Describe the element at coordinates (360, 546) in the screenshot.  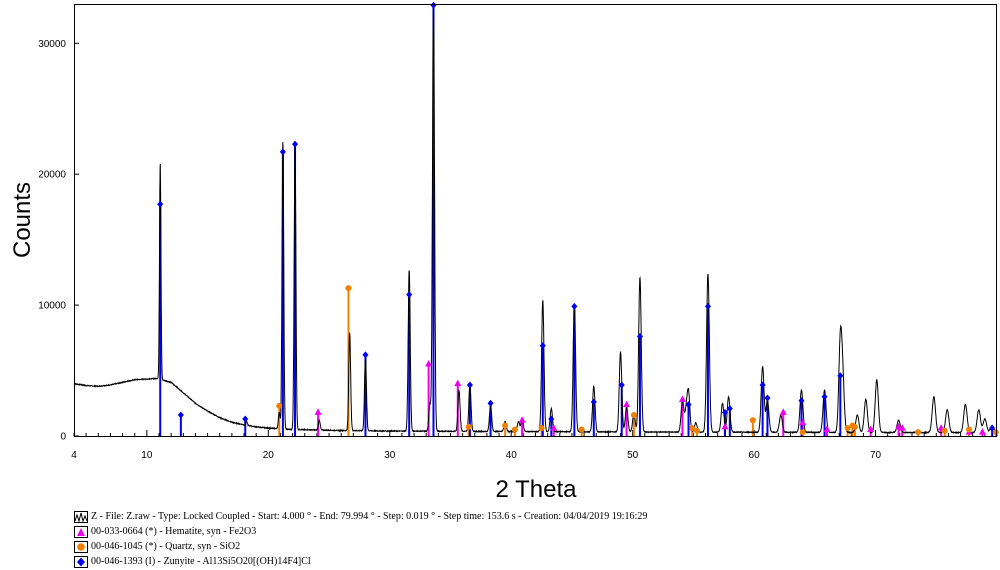
I see `legend-item-quartz: 00-046-1045 (*) - Quartz, syn - SiO2` at that location.